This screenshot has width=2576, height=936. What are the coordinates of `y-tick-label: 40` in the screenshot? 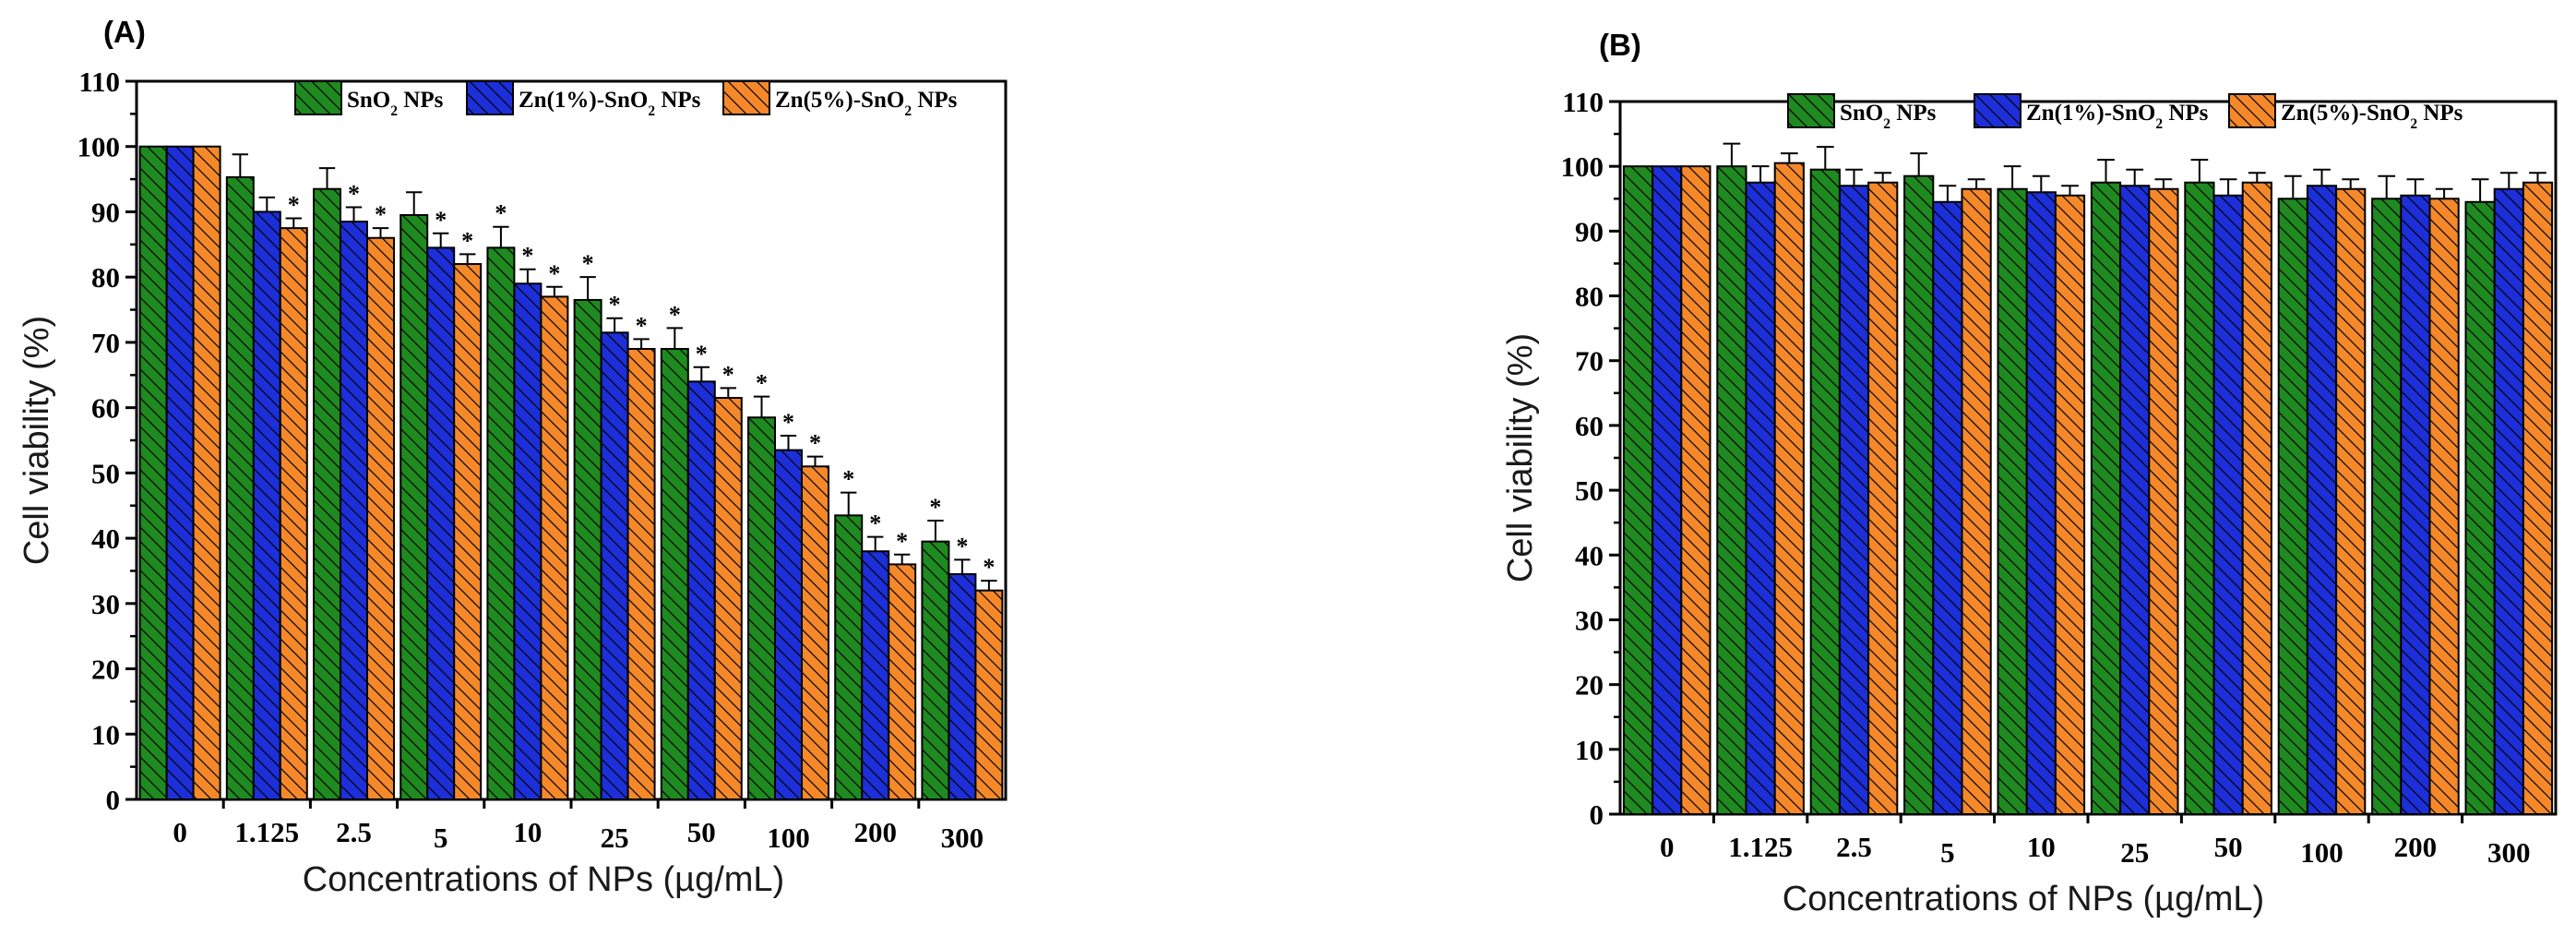 It's located at (106, 538).